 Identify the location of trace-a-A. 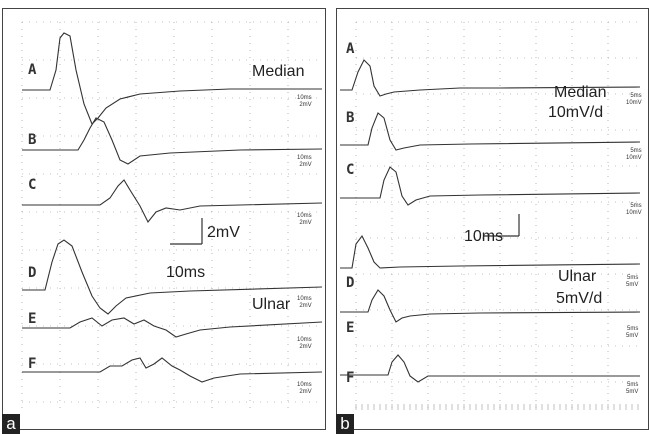
(172, 78).